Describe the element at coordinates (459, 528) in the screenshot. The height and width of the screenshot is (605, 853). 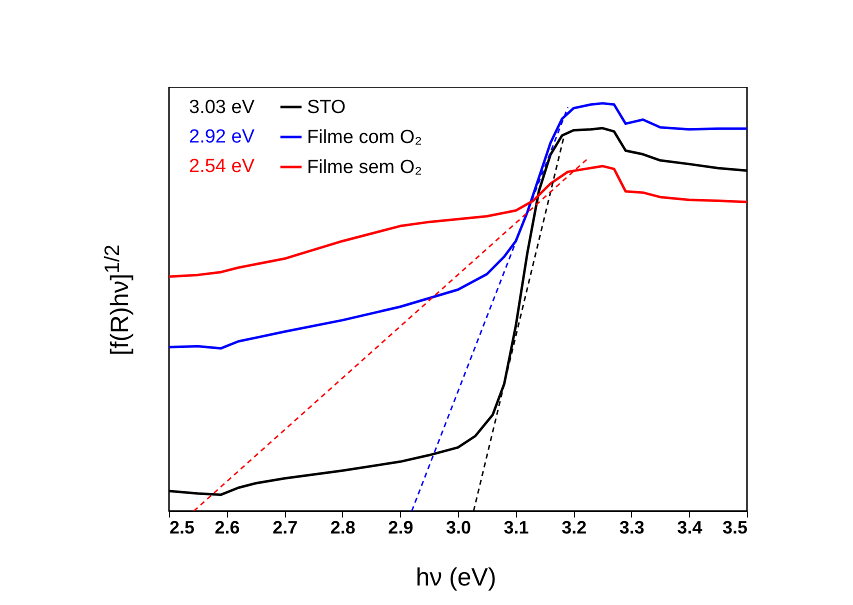
I see `x-tick-label: 3.0` at that location.